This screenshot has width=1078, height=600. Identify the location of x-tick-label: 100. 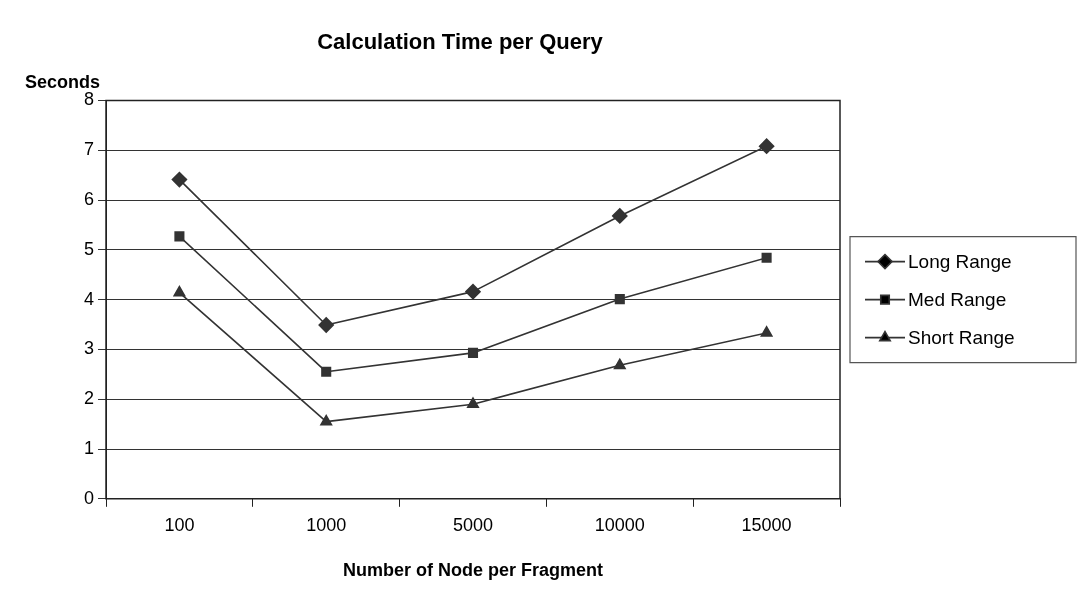
(179, 524).